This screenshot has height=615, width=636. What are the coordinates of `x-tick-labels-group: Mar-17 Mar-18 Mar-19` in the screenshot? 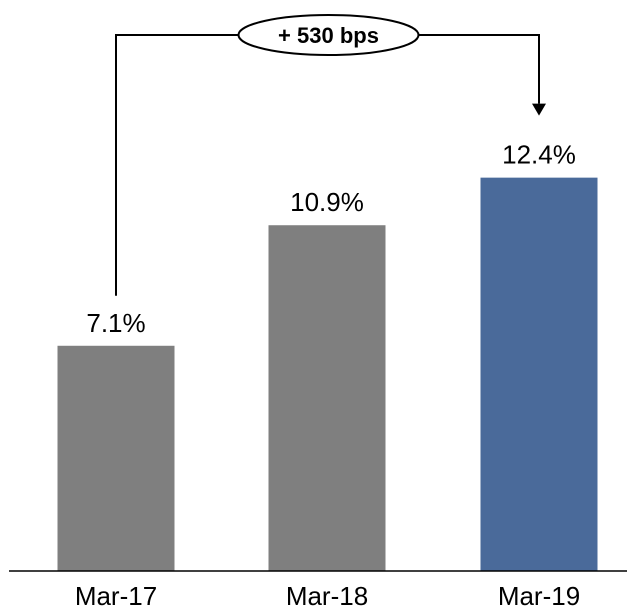 It's located at (327, 596).